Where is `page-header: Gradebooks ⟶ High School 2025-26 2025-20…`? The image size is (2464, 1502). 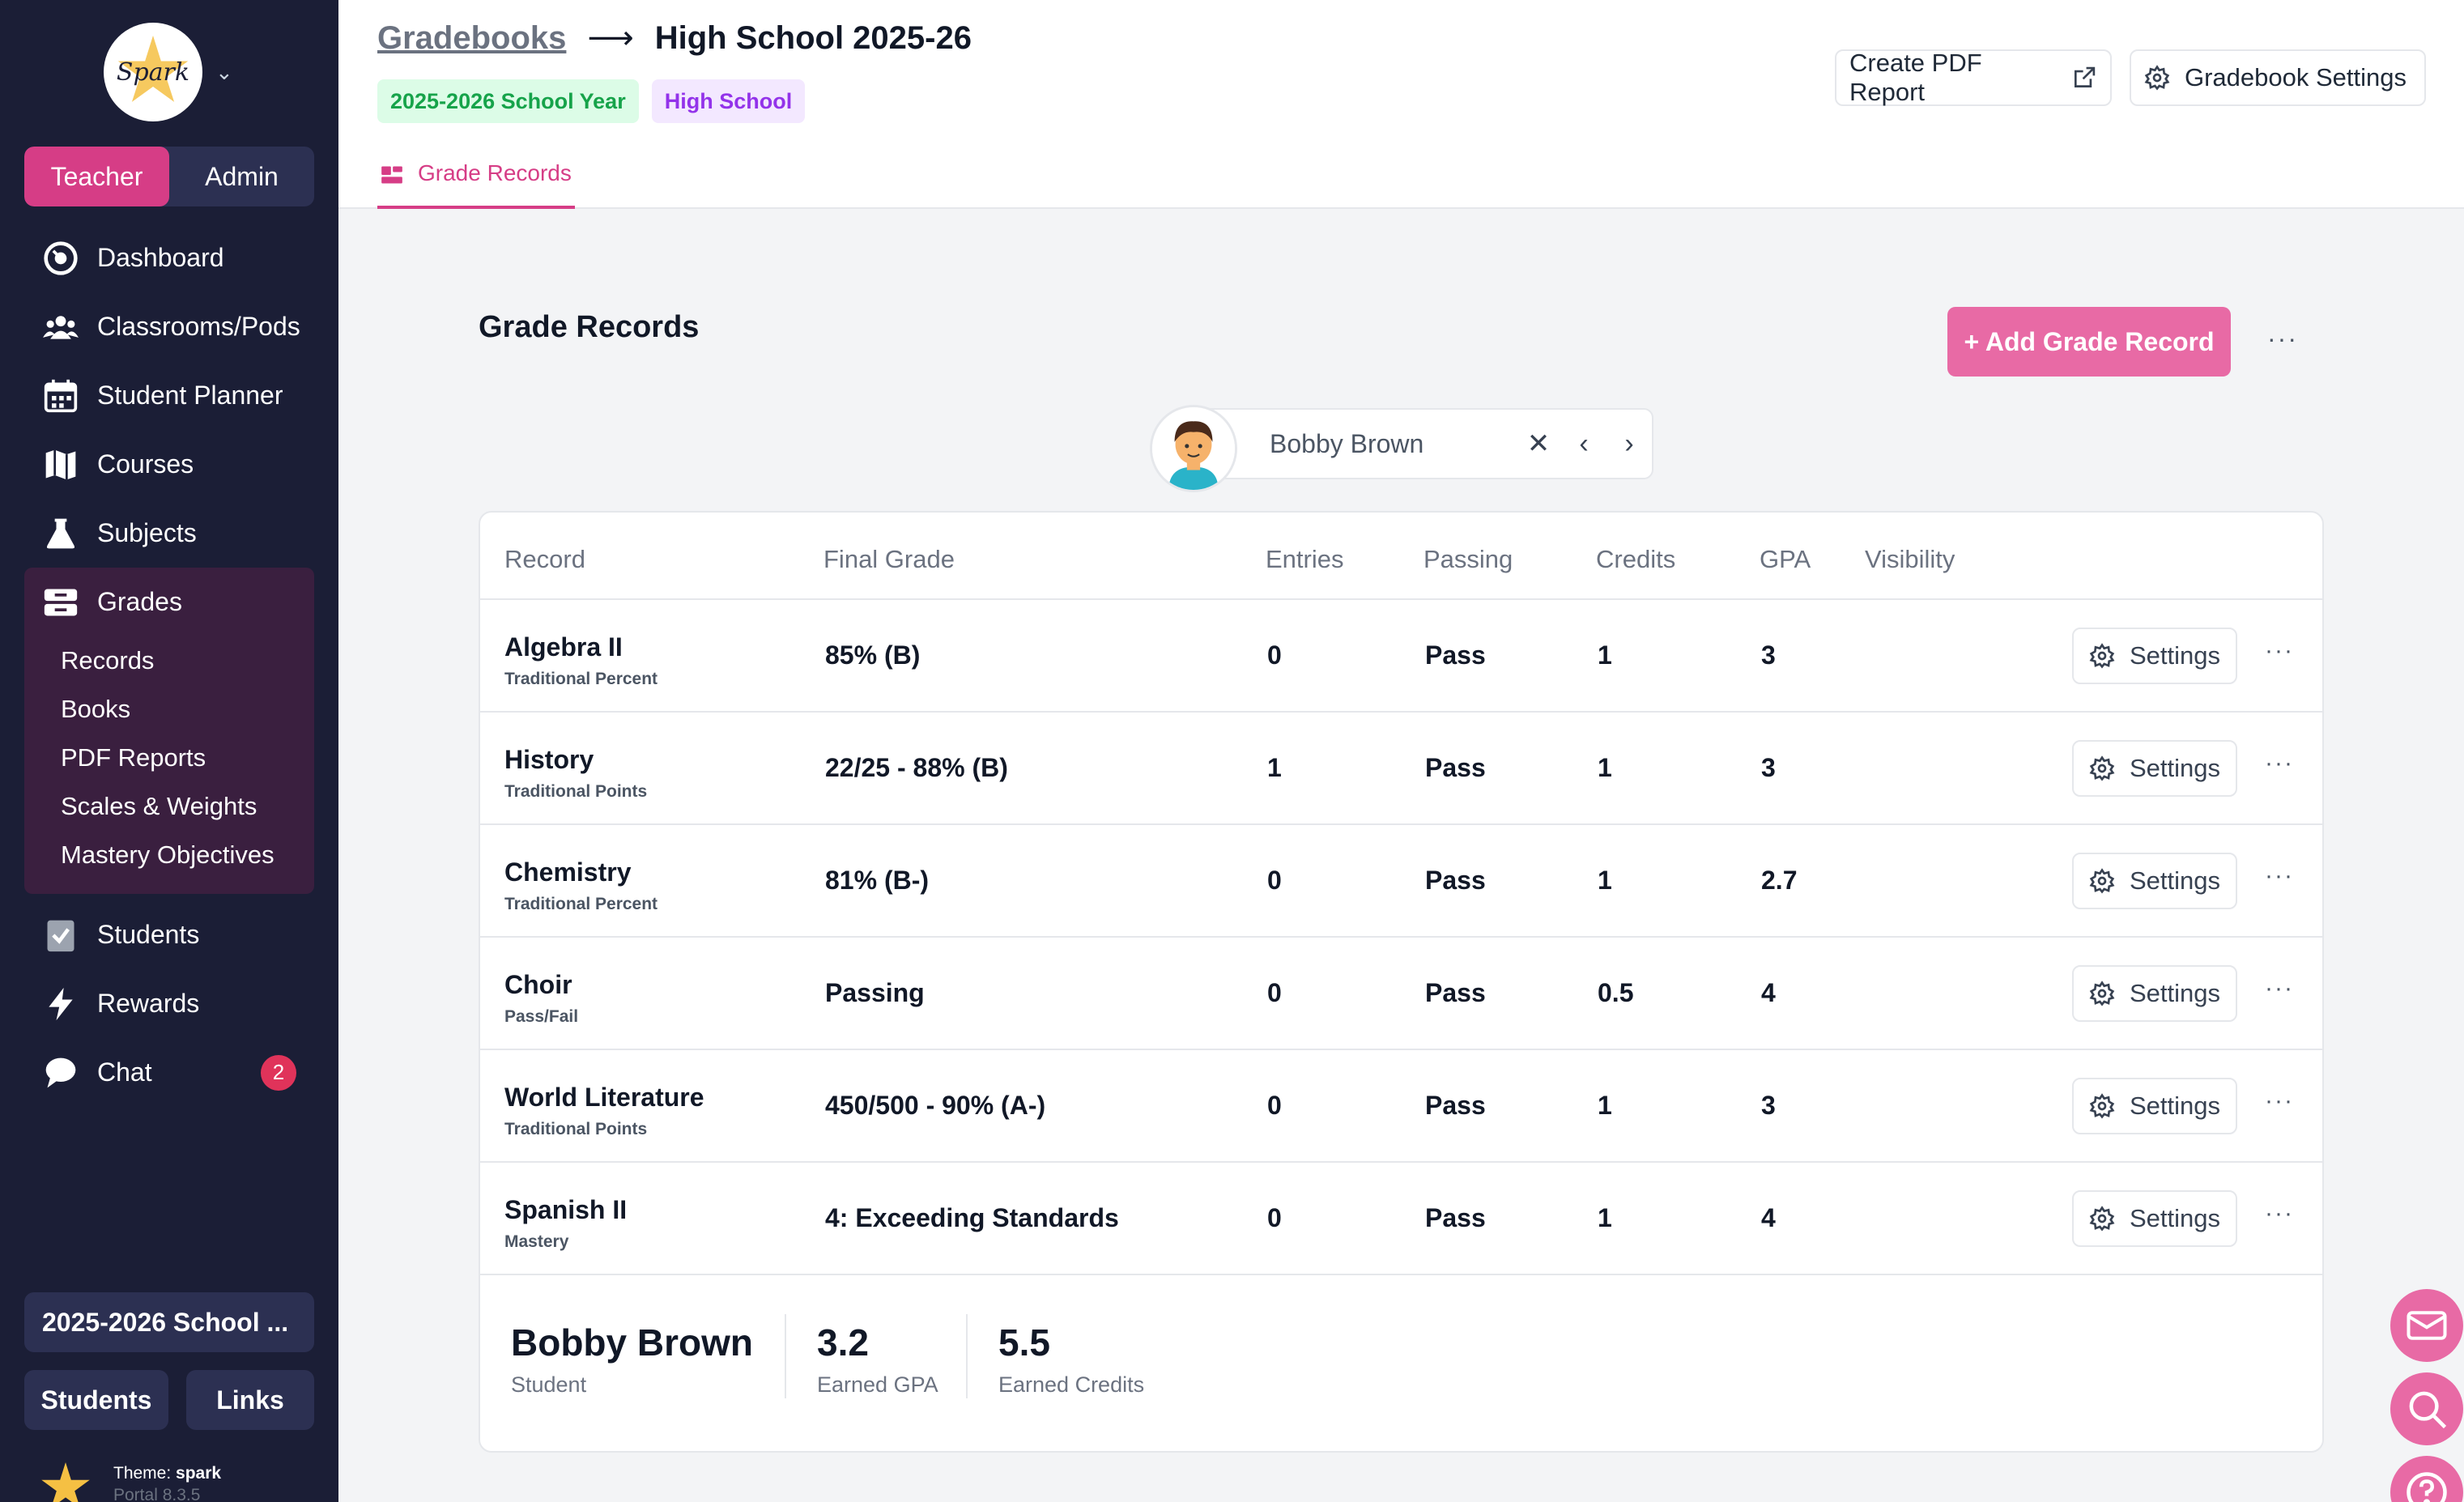
page-header: Gradebooks ⟶ High School 2025-26 2025-20… is located at coordinates (1401, 104).